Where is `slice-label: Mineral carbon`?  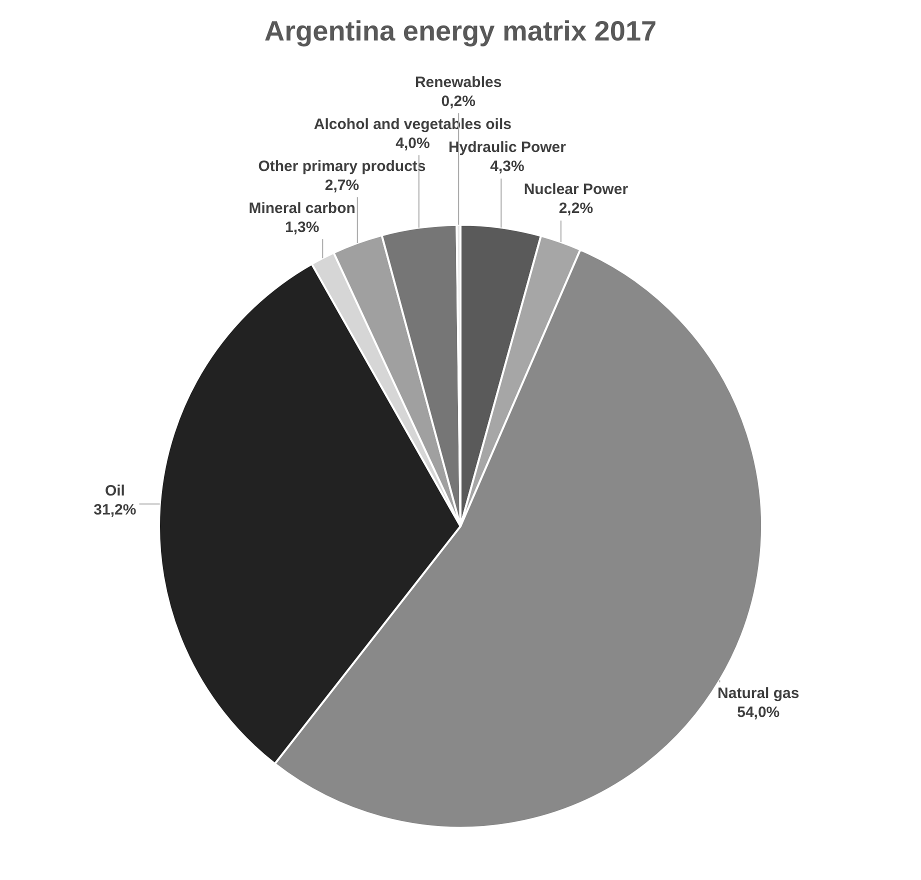 slice-label: Mineral carbon is located at coordinates (302, 208).